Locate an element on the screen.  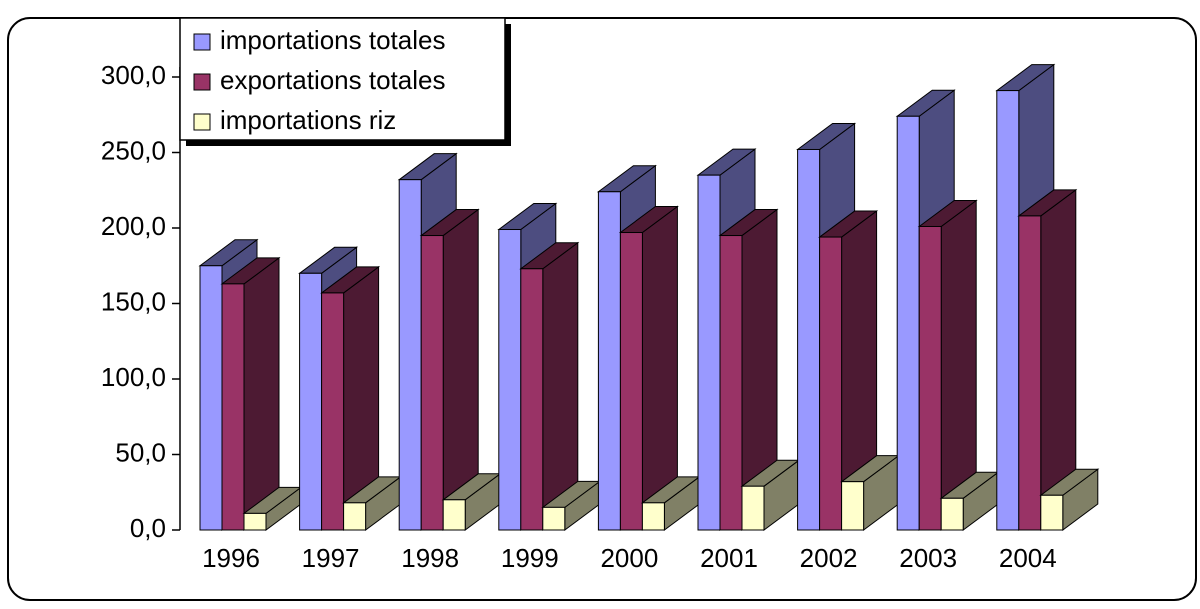
y-tick-label: 50,0 is located at coordinates (140, 452).